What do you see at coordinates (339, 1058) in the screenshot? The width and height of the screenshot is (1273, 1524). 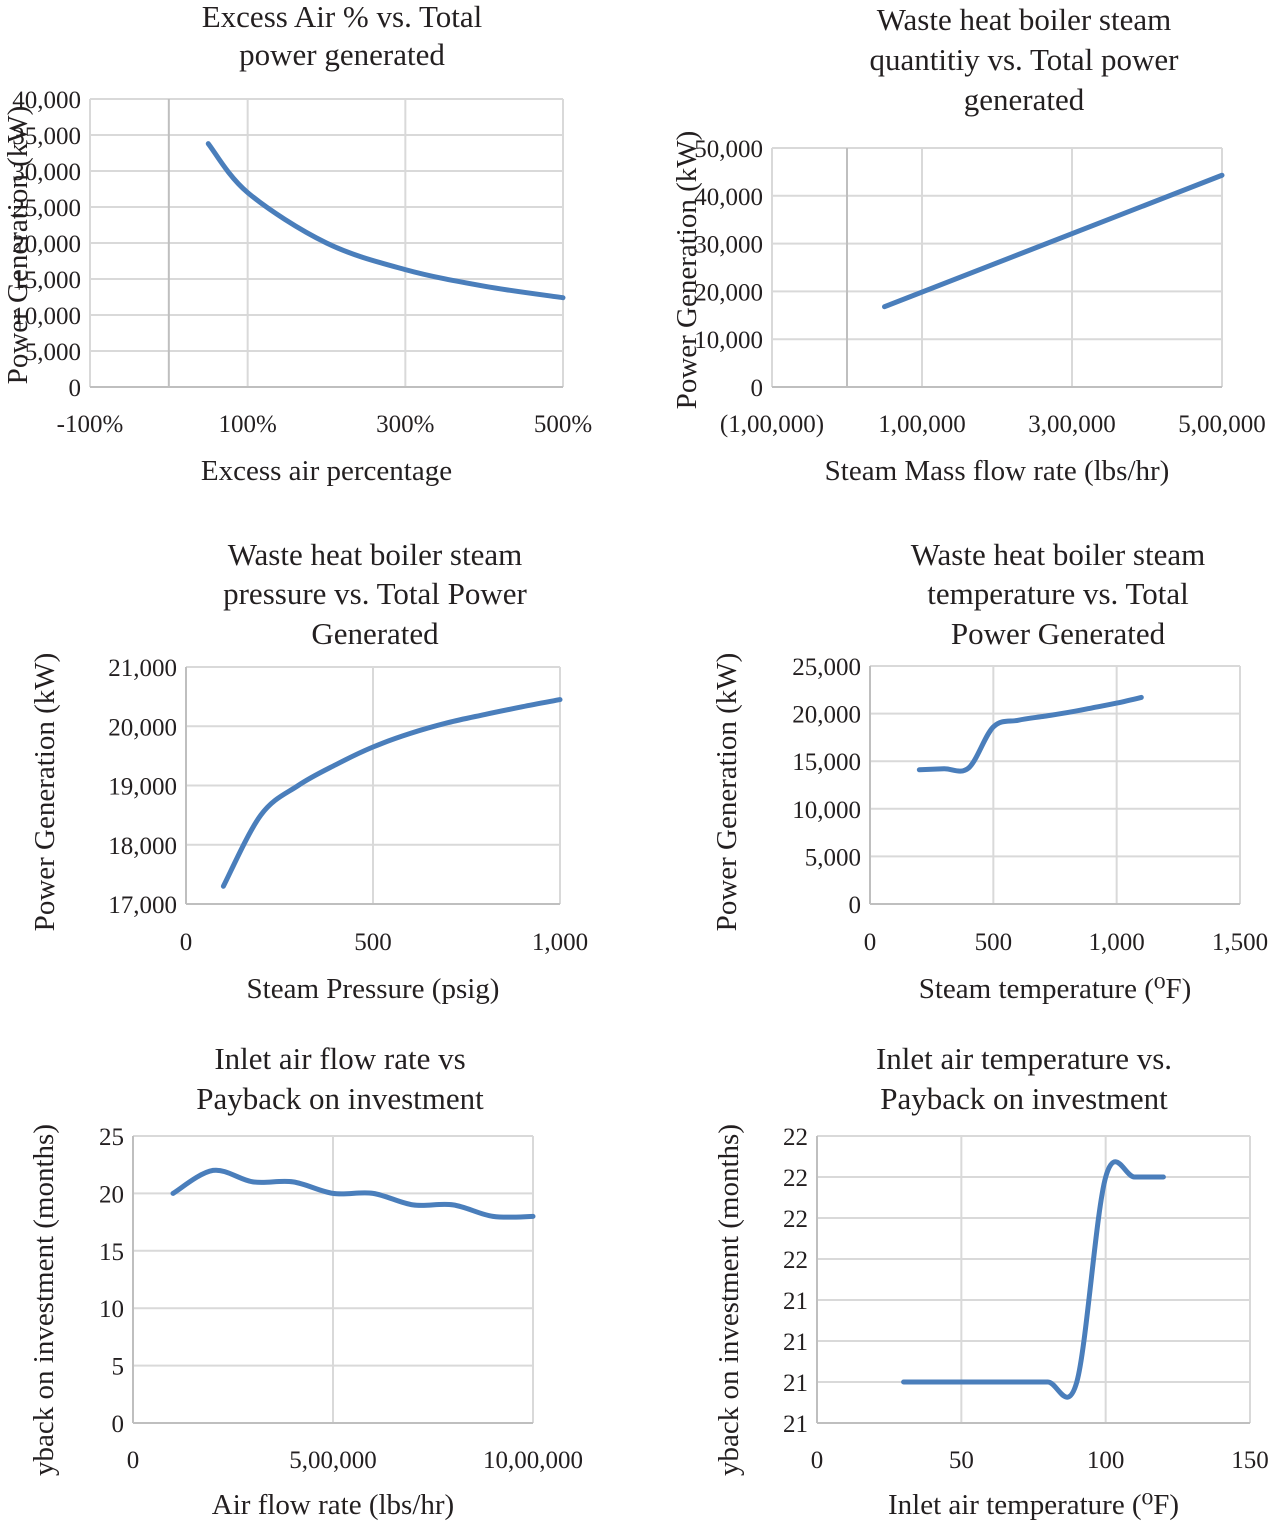 I see `chart-title-line: Inlet air flow rate vs` at bounding box center [339, 1058].